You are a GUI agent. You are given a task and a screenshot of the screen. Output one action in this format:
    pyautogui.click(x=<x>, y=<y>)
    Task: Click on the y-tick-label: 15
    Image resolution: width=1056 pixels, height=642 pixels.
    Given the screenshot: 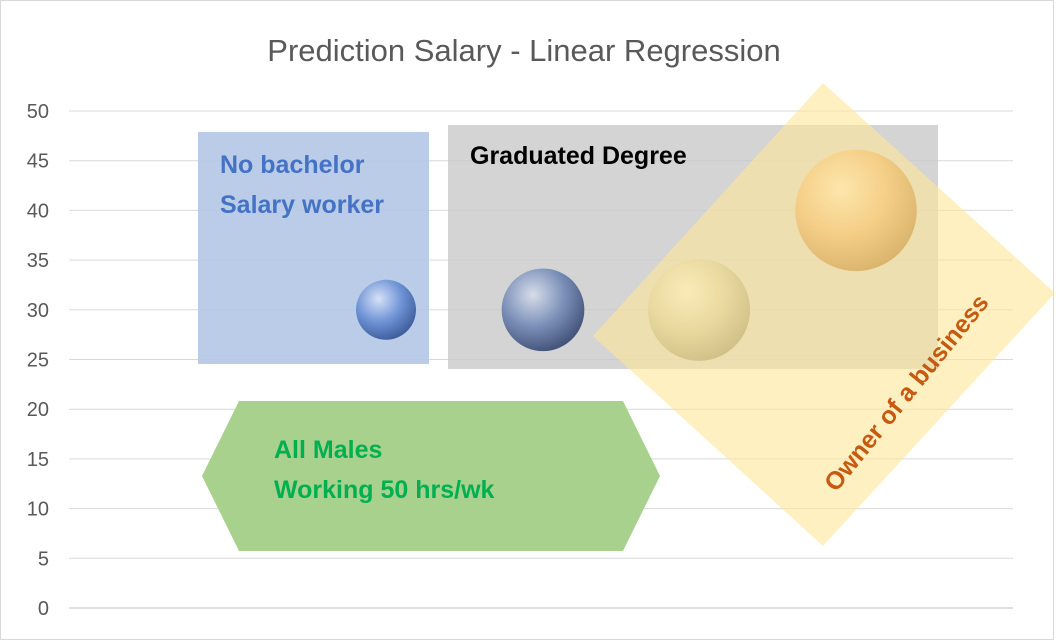 What is the action you would take?
    pyautogui.click(x=38, y=460)
    